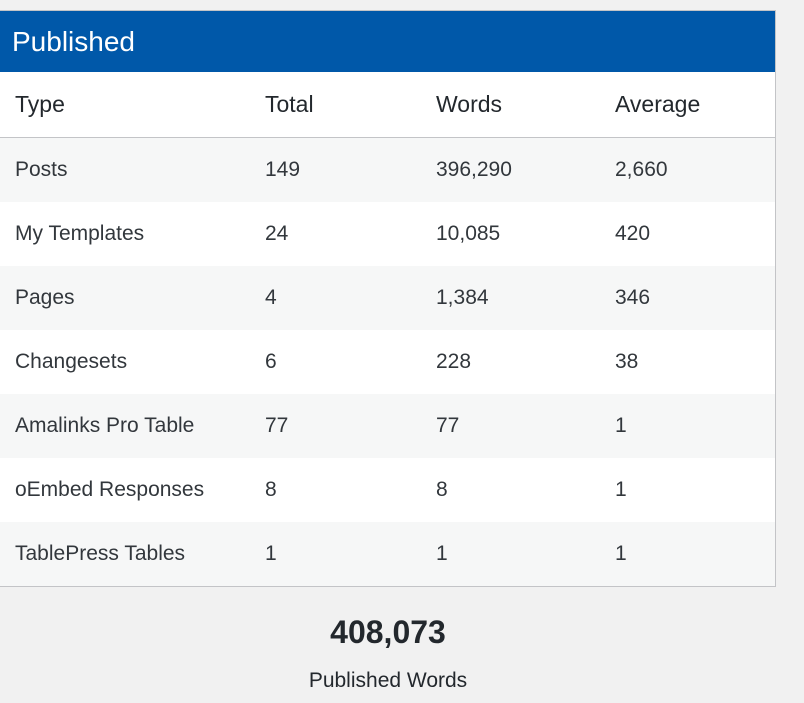 The width and height of the screenshot is (804, 703). Describe the element at coordinates (687, 234) in the screenshot. I see `cell-average: 420` at that location.